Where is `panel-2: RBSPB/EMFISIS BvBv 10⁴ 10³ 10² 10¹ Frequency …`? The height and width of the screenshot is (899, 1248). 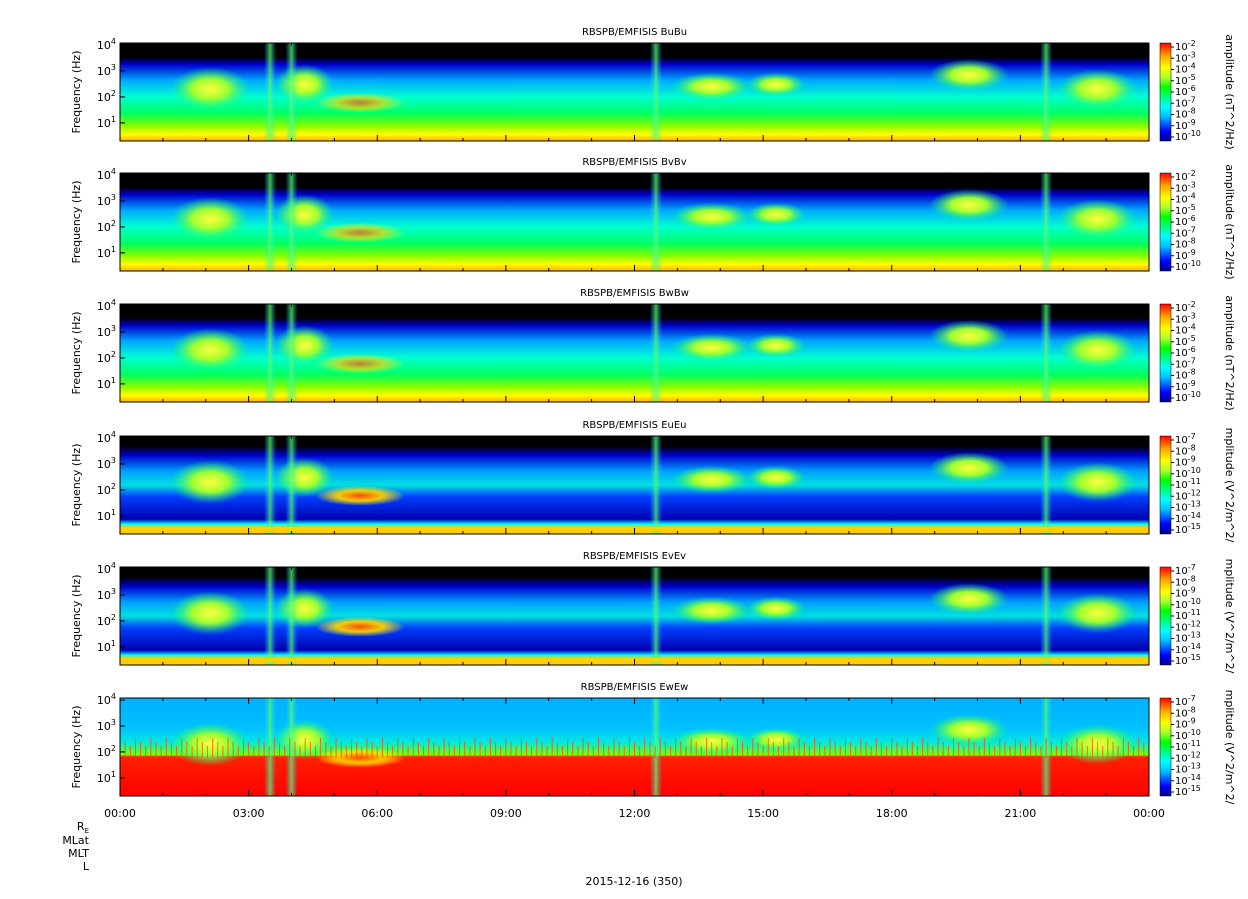 panel-2: RBSPB/EMFISIS BvBv 10⁴ 10³ 10² 10¹ Frequency … is located at coordinates (653, 218).